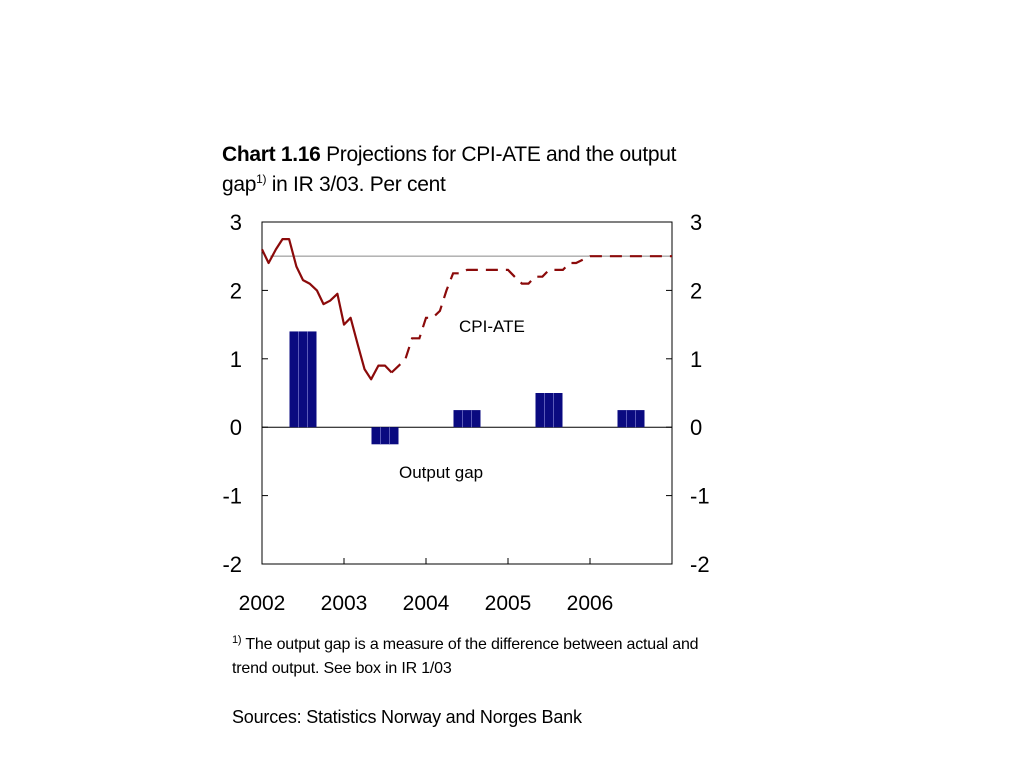 The height and width of the screenshot is (768, 1024). I want to click on left-y-tick-label: -1, so click(232, 496).